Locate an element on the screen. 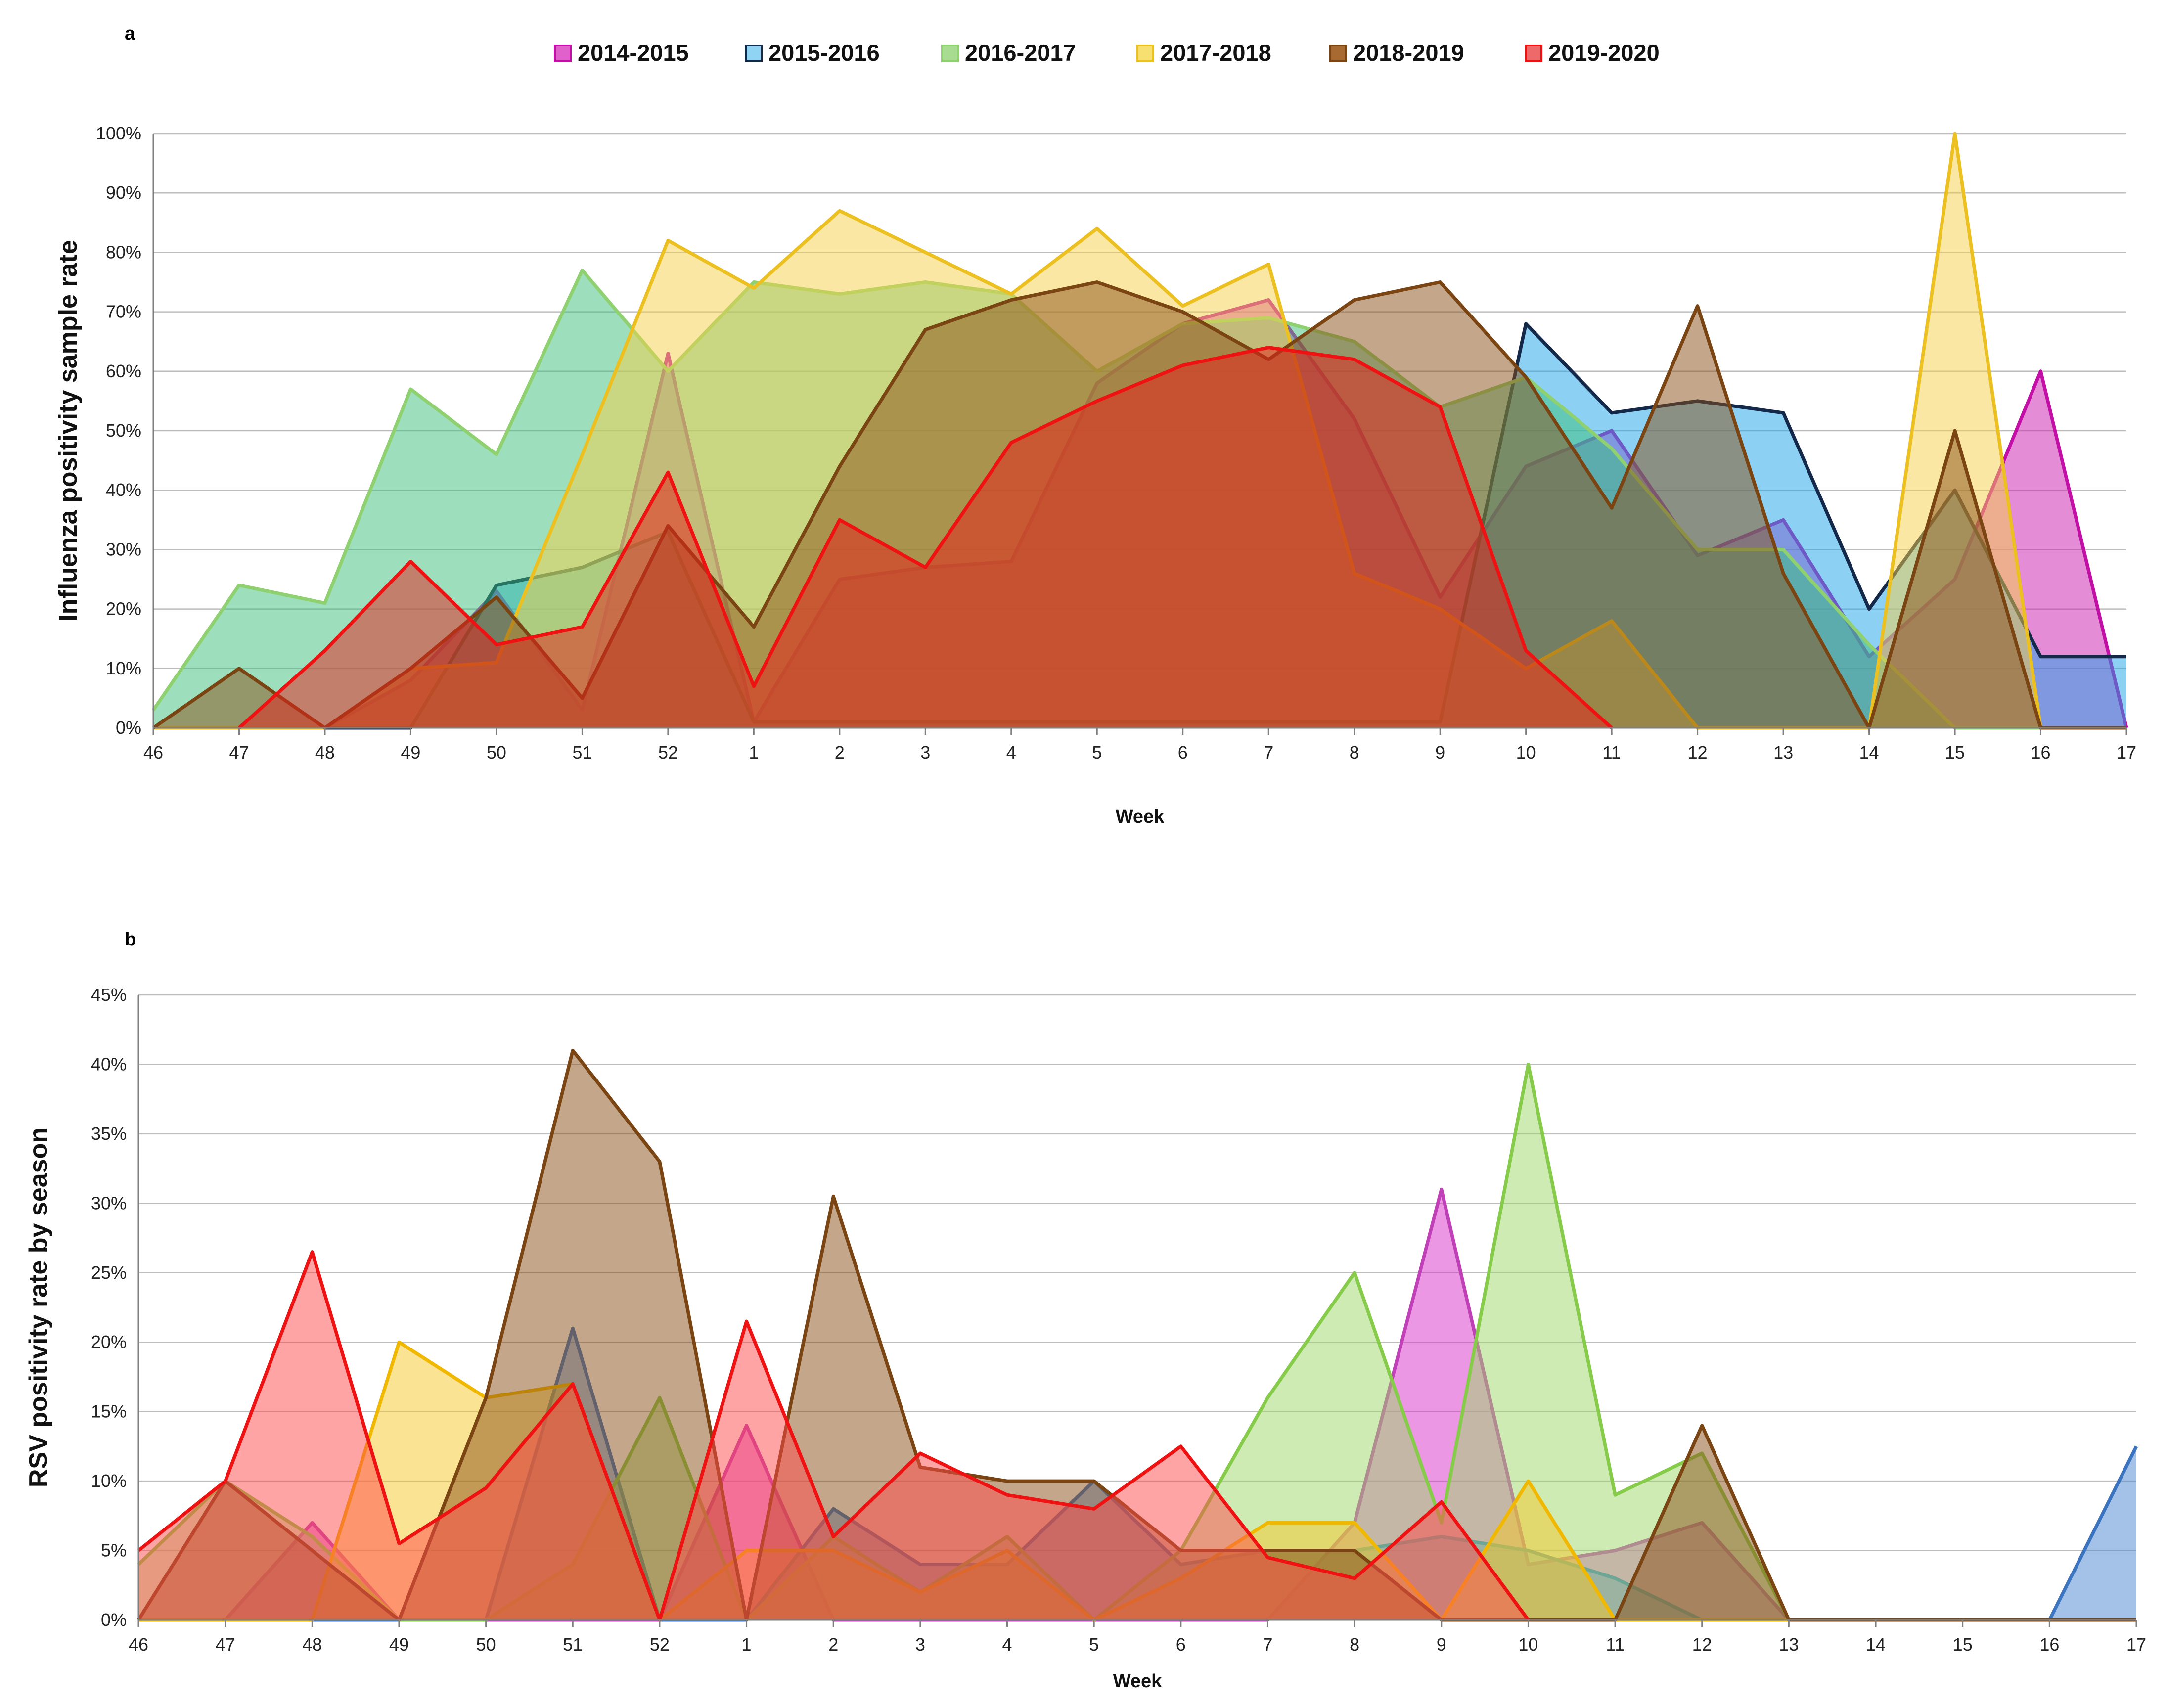 Image resolution: width=2168 pixels, height=1708 pixels. y-tick-a-60-: 60% is located at coordinates (123, 371).